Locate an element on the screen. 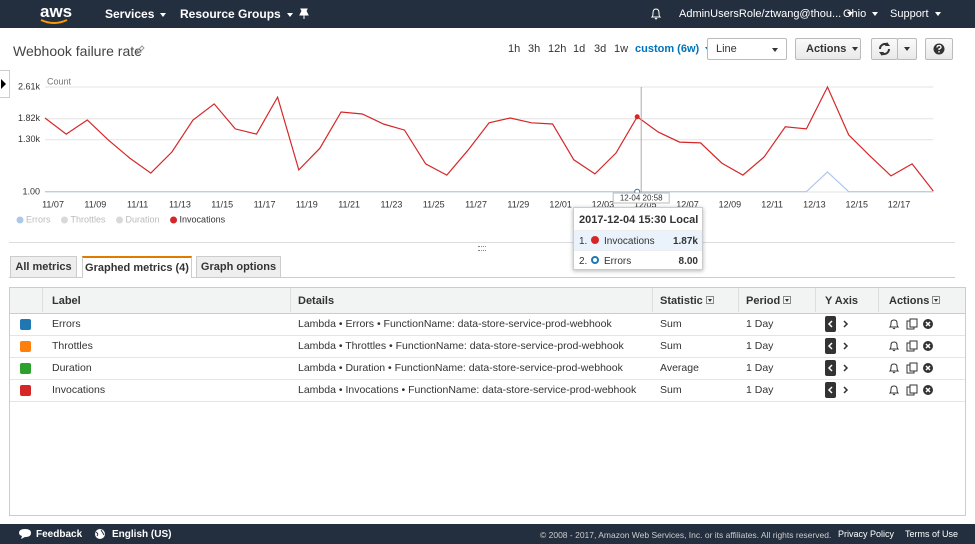  logo-smile is located at coordinates (54, 21).